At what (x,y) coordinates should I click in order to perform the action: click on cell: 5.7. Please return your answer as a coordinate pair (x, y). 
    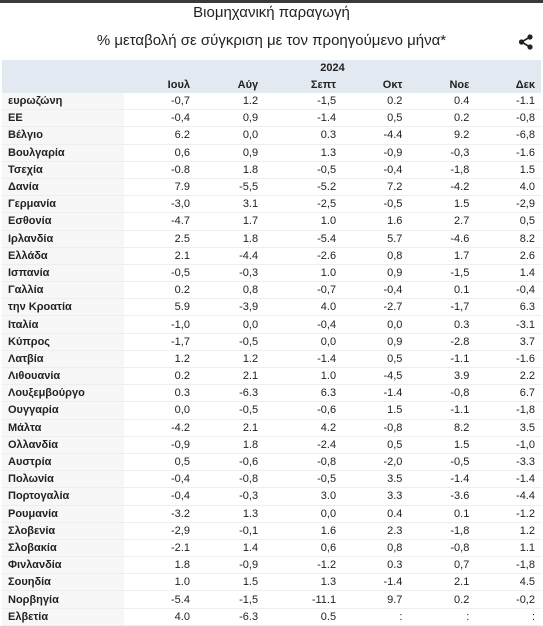
    Looking at the image, I should click on (375, 239).